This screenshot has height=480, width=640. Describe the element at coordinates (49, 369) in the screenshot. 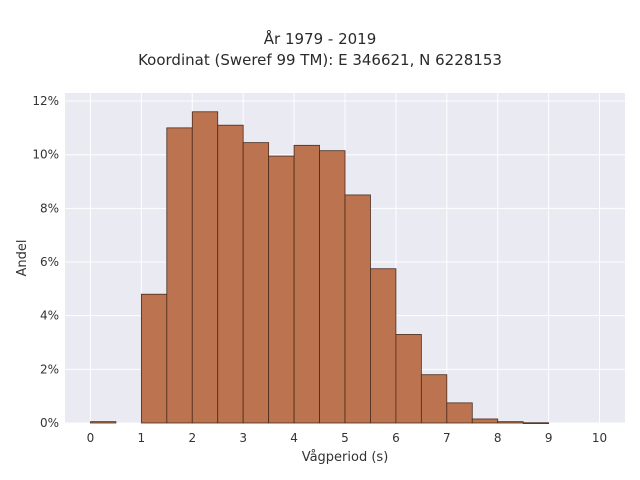

I see `y-tick-label: 2%` at that location.